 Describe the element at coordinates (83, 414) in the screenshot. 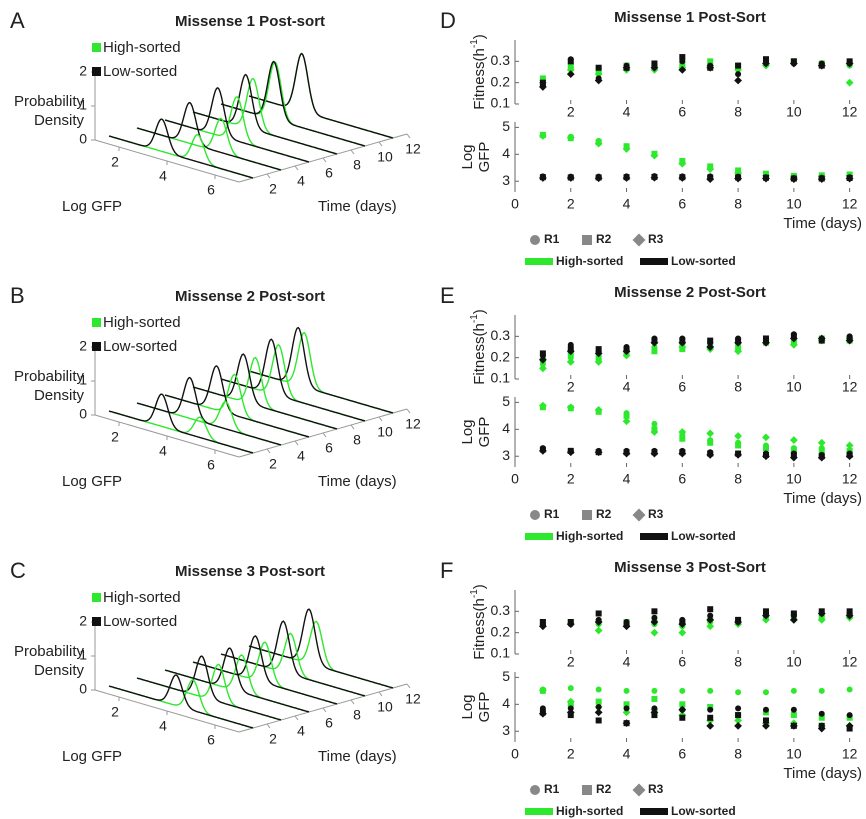

I see `y-tick-label: 0` at that location.